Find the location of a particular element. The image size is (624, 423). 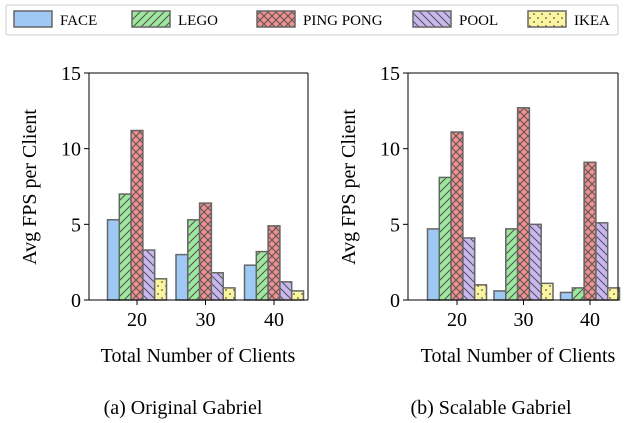

legend-item-pool: POOL is located at coordinates (455, 19).